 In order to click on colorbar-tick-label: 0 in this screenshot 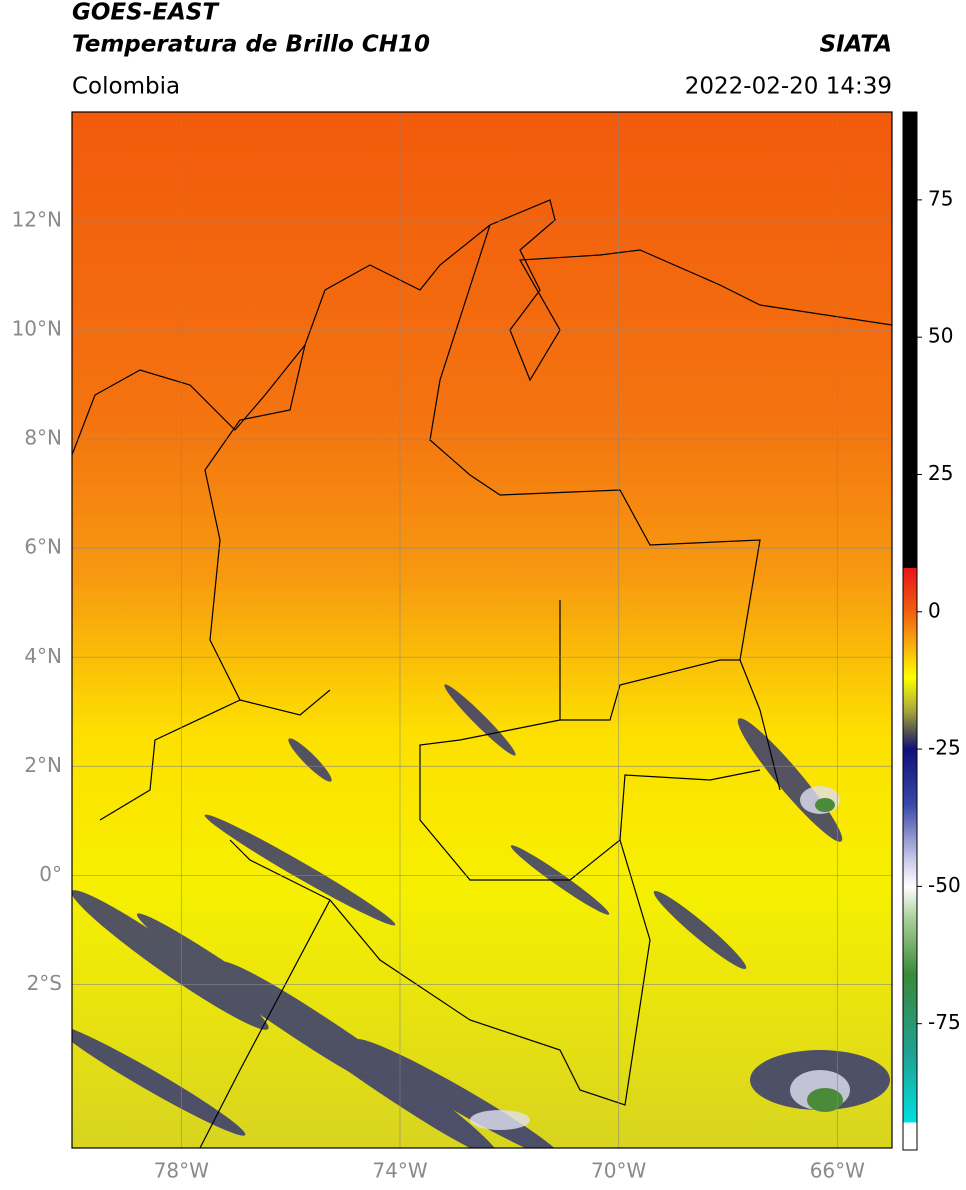, I will do `click(934, 610)`.